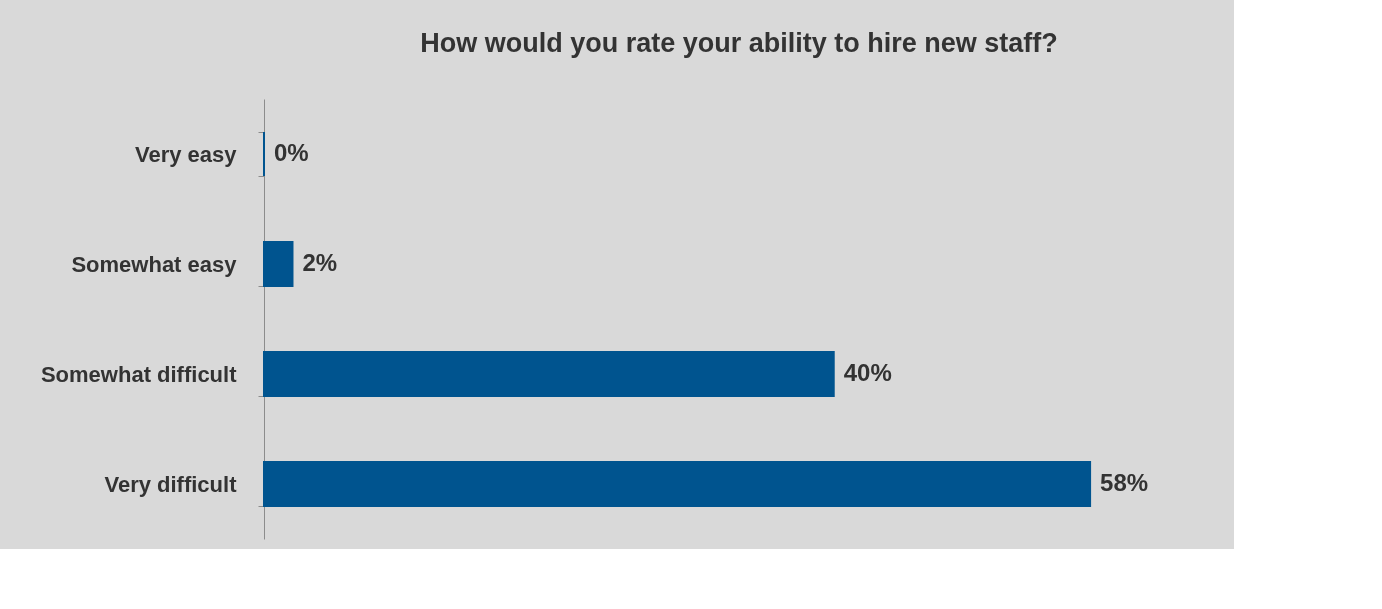  Describe the element at coordinates (171, 484) in the screenshot. I see `y-tick-label: Very difficult` at that location.